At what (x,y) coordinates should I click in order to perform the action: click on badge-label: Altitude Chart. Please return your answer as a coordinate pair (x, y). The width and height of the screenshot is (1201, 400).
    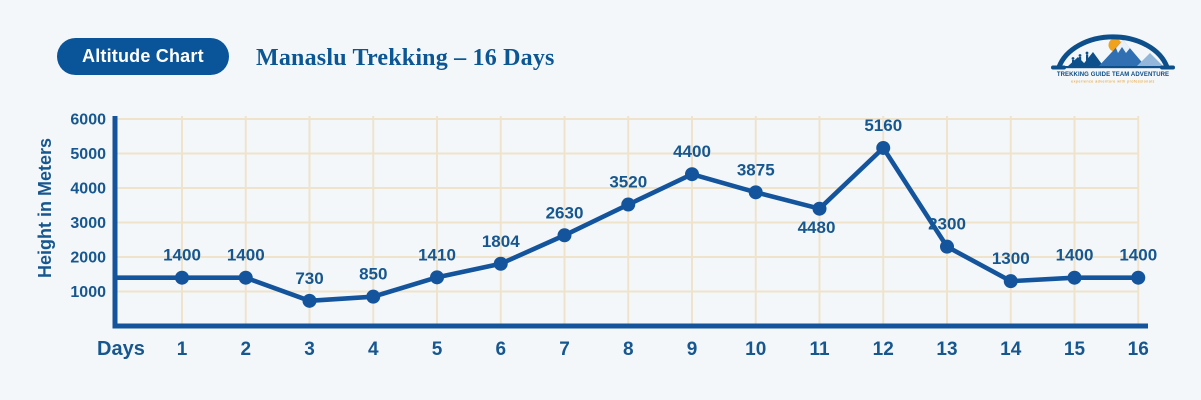
    Looking at the image, I should click on (143, 56).